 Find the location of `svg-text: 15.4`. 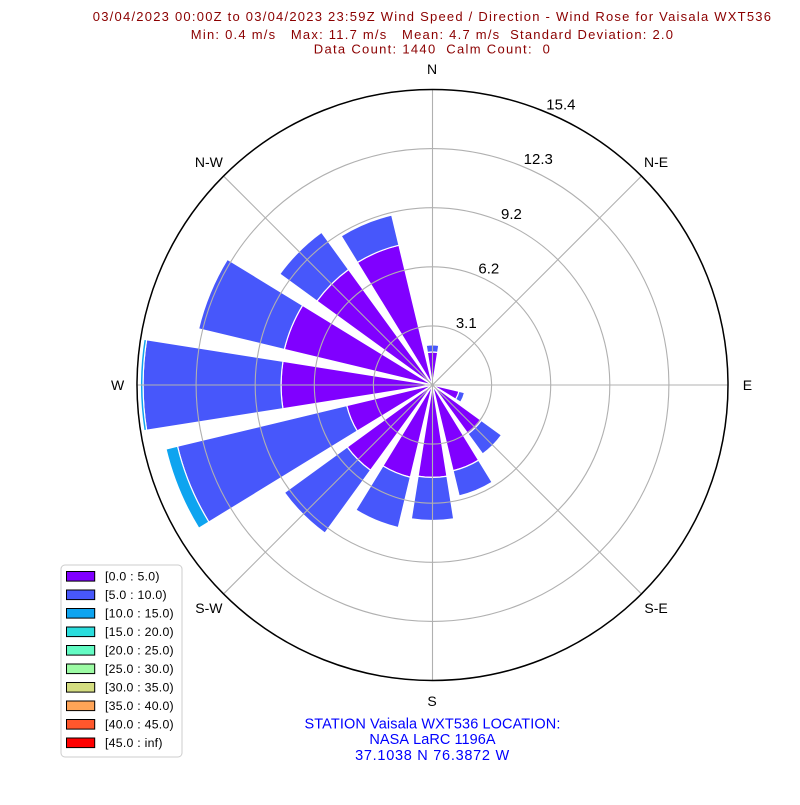

svg-text: 15.4 is located at coordinates (560, 105).